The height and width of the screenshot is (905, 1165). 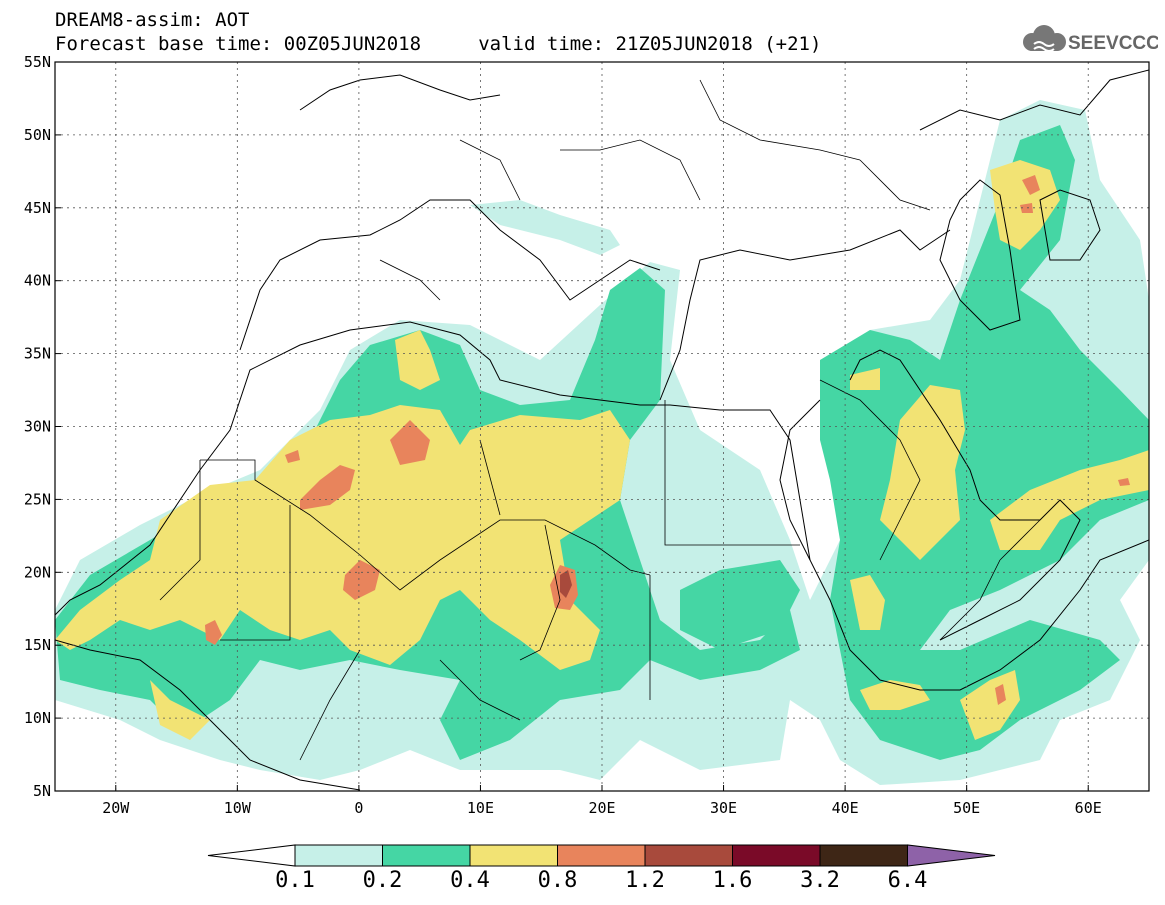 I want to click on lon-tick-label: 20W, so click(x=116, y=808).